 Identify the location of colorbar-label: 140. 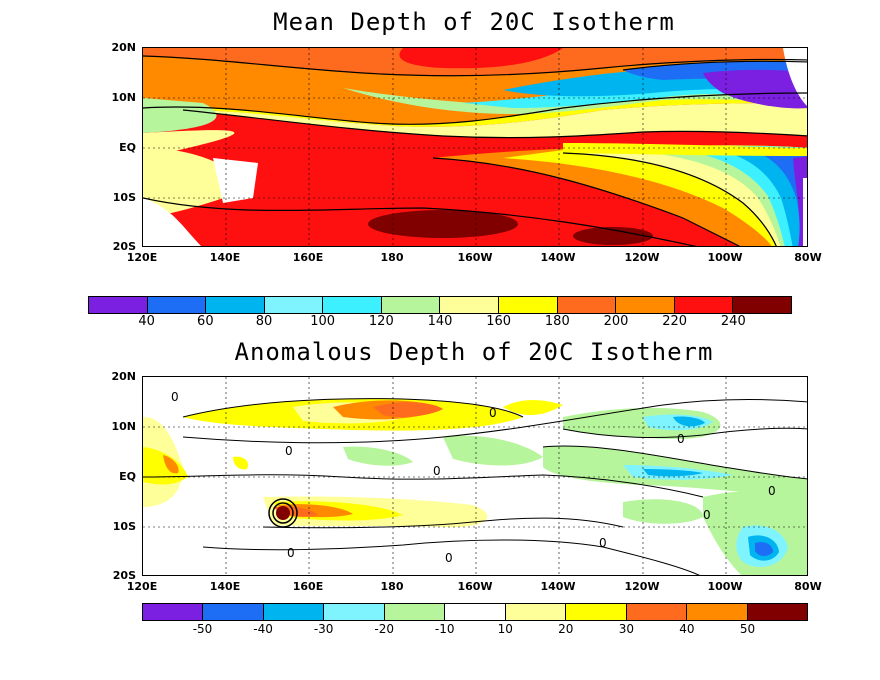
(440, 321).